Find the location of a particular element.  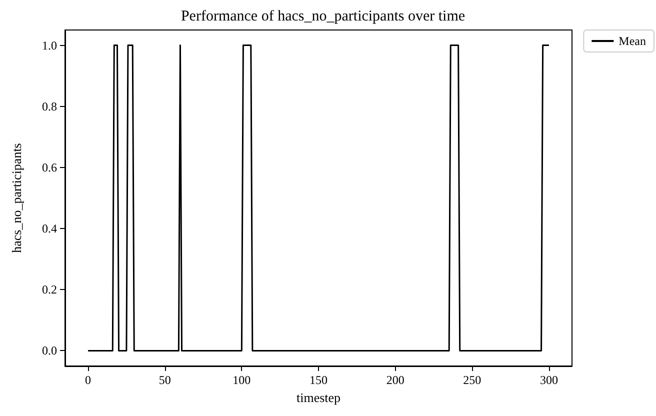

y-tick-label: 0.2 is located at coordinates (49, 289).